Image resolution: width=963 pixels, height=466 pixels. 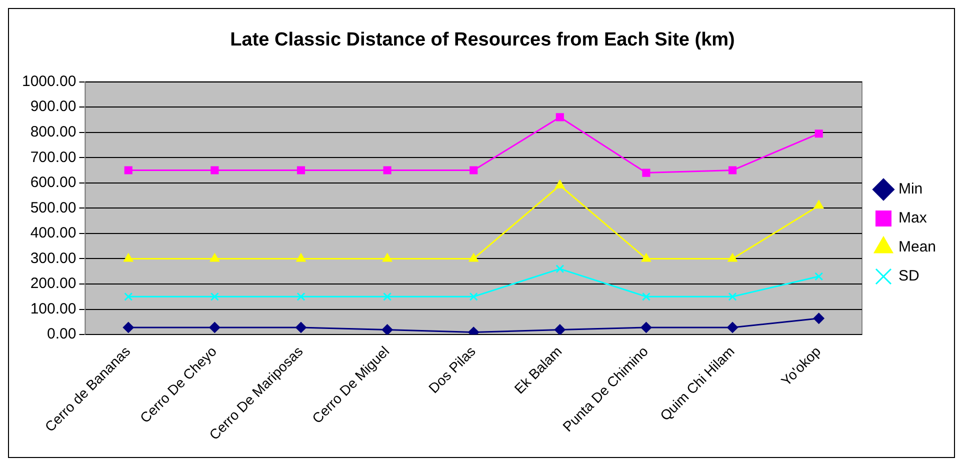 I want to click on legend-label: SD, so click(x=909, y=276).